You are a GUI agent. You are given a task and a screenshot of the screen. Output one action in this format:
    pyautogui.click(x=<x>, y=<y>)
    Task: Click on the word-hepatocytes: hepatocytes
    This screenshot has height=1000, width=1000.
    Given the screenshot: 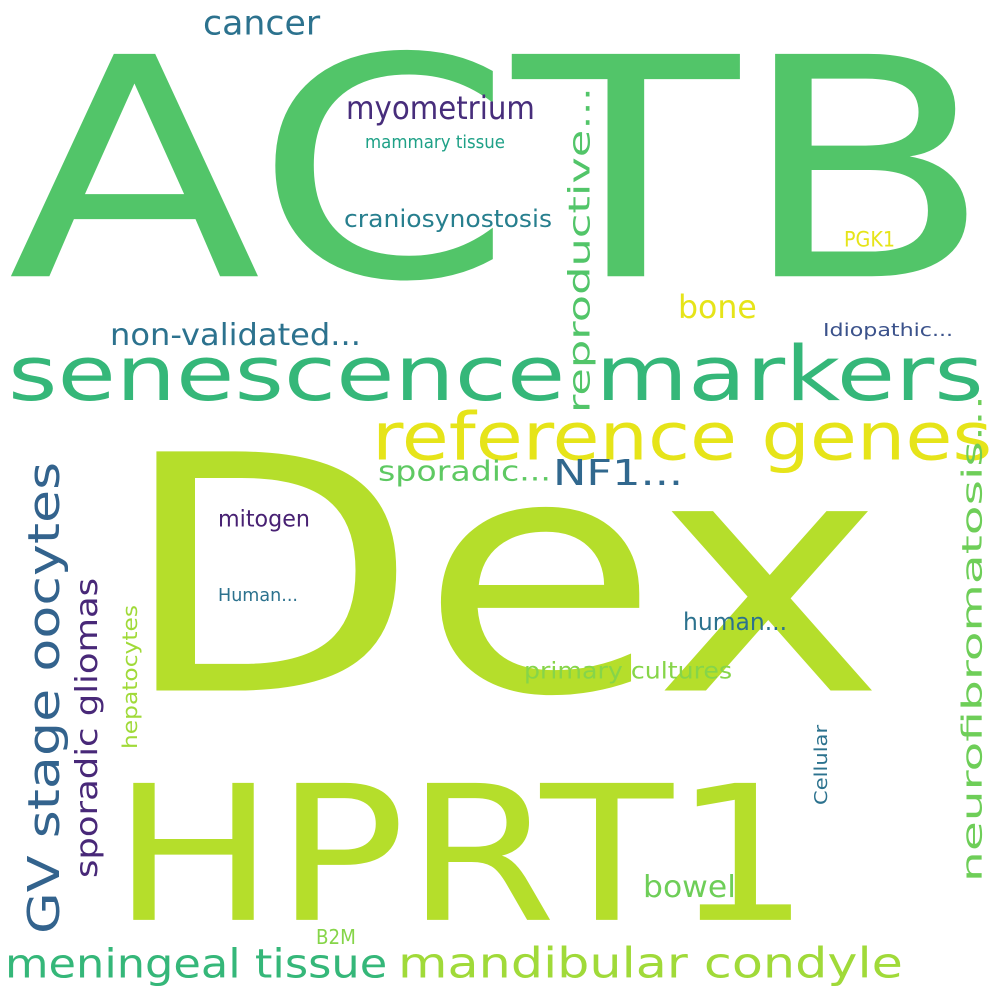 What is the action you would take?
    pyautogui.click(x=130, y=676)
    